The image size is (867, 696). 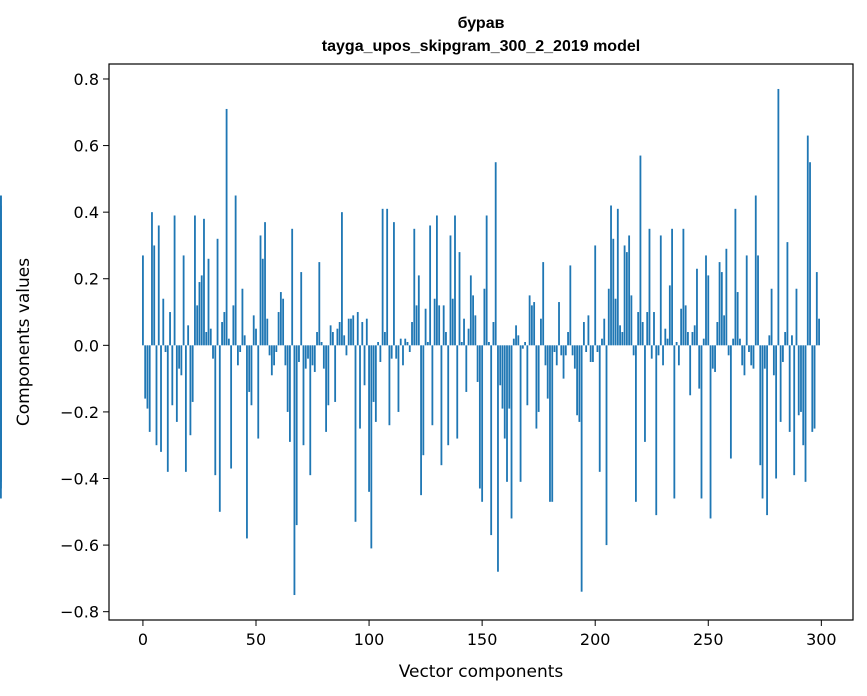 I want to click on y-tick-label: 0.0, so click(x=86, y=345).